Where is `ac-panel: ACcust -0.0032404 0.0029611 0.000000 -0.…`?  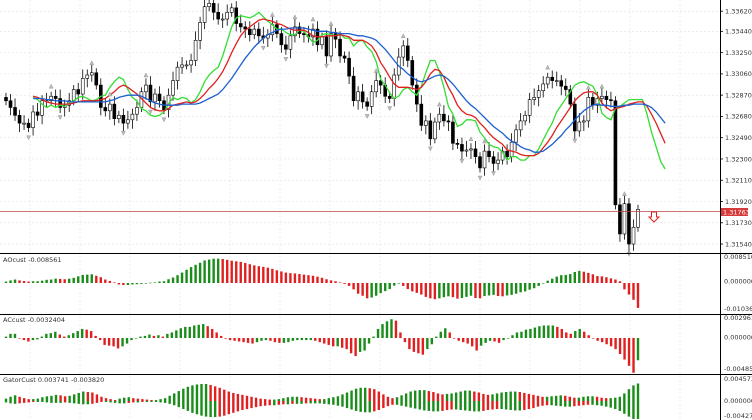
ac-panel: ACcust -0.0032404 0.0029611 0.000000 -0.… is located at coordinates (377, 343).